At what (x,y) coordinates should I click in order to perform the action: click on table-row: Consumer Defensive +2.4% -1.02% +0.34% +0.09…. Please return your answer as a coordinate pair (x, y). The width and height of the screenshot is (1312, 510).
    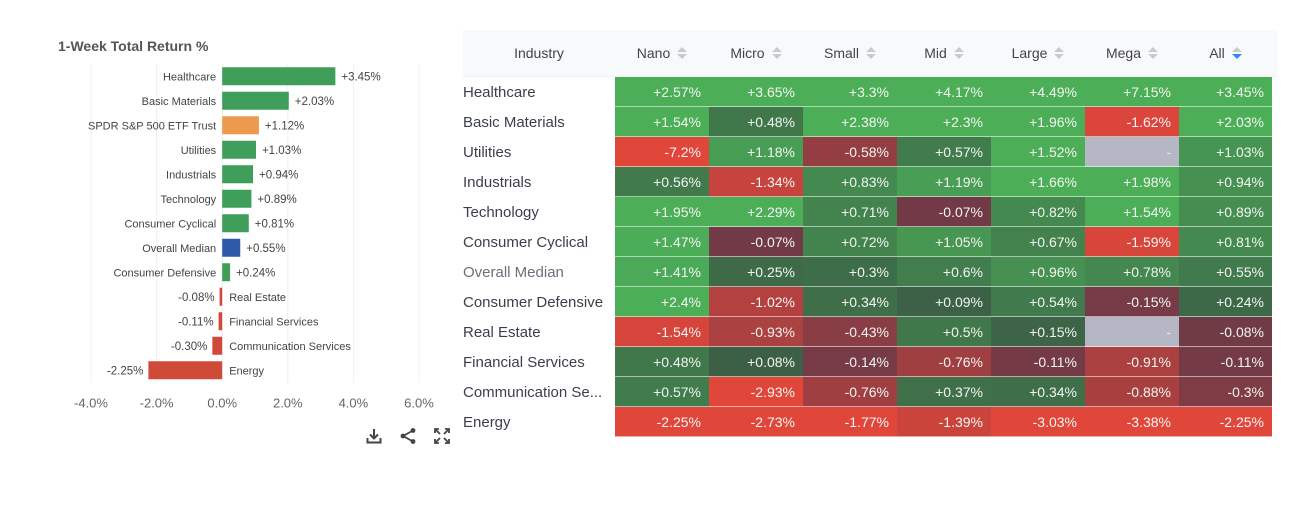
    Looking at the image, I should click on (870, 302).